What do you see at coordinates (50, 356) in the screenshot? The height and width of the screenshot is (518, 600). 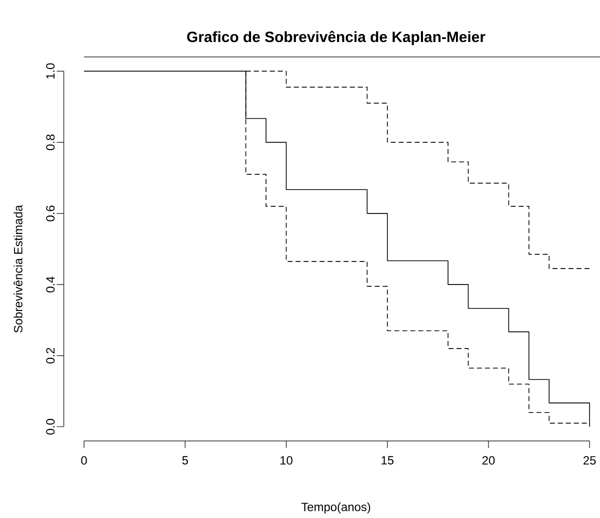 I see `y-tick-label: 0.2` at bounding box center [50, 356].